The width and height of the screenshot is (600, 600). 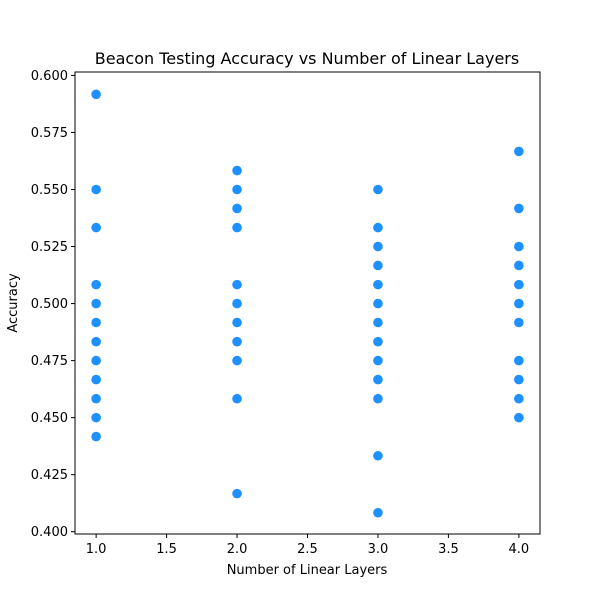 I want to click on x-tick-label: 2.5, so click(x=307, y=549).